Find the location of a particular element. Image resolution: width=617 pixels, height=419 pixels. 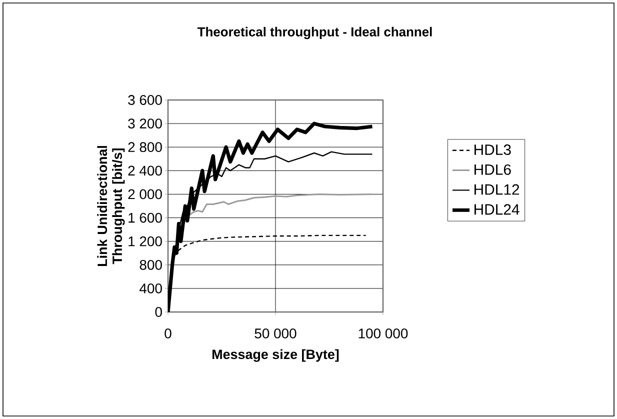

legend-label: HDL24 is located at coordinates (497, 209).